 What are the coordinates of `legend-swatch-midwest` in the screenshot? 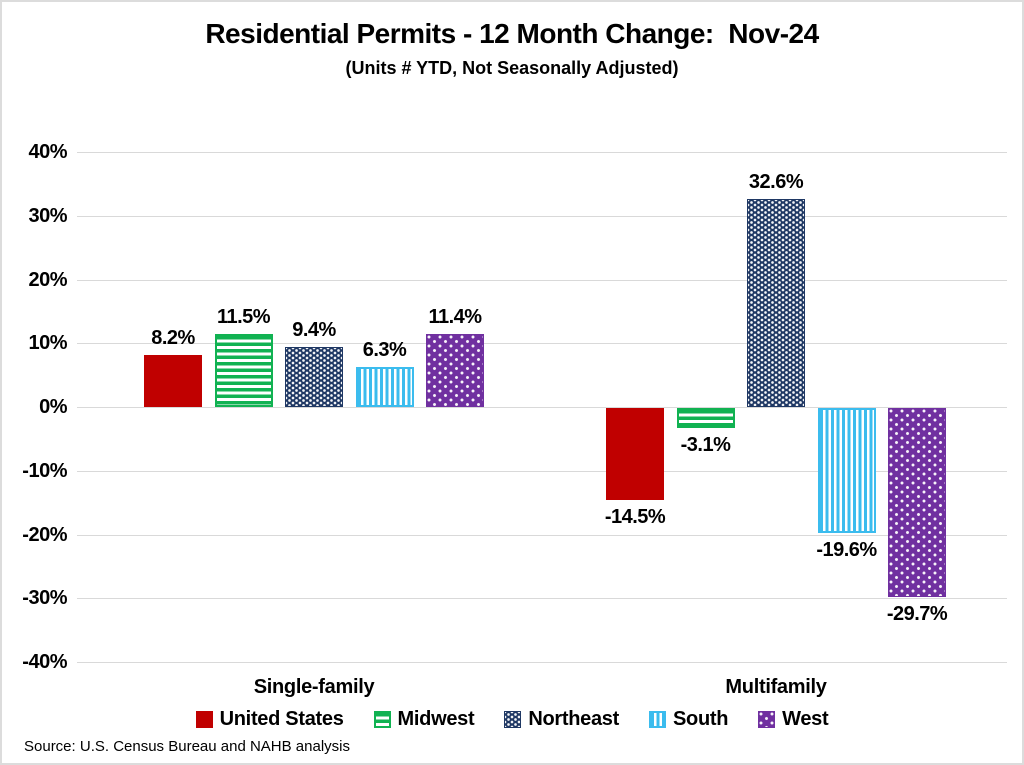 It's located at (382, 719).